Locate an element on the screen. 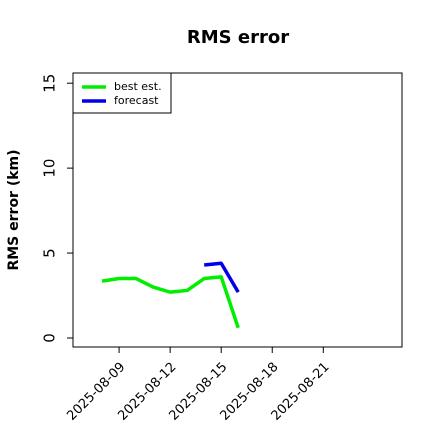 The height and width of the screenshot is (440, 440). y-tick-label: 15 is located at coordinates (50, 83).